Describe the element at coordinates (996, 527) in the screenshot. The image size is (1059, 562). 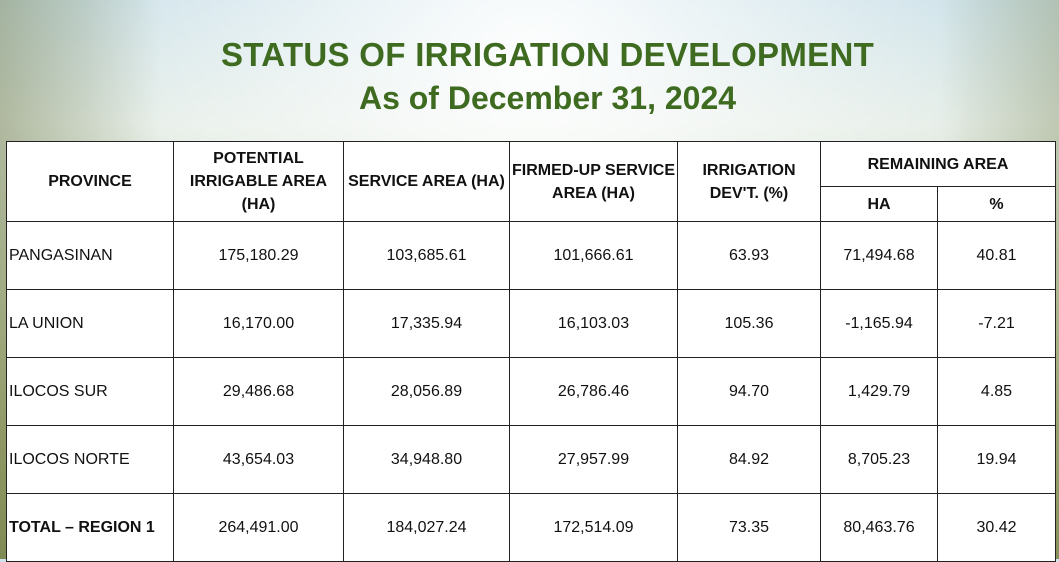
I see `cell-remaining-pct: 30.42` at that location.